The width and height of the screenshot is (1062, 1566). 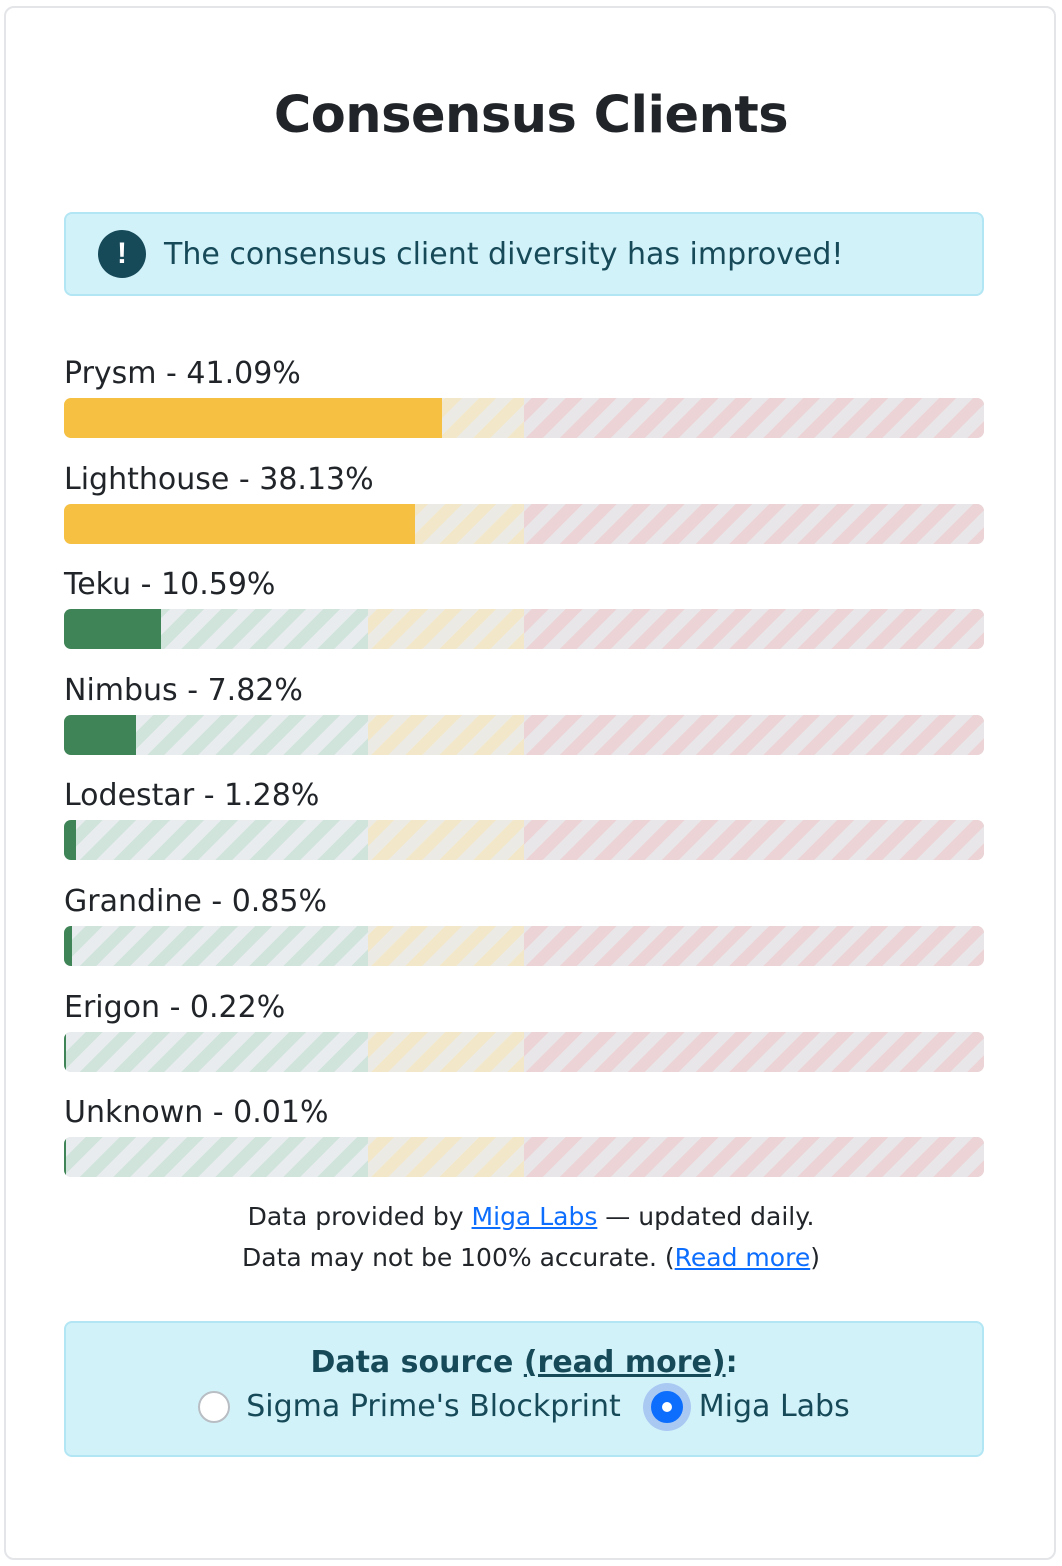 I want to click on client-row: Prysm - 41.09%, so click(x=524, y=397).